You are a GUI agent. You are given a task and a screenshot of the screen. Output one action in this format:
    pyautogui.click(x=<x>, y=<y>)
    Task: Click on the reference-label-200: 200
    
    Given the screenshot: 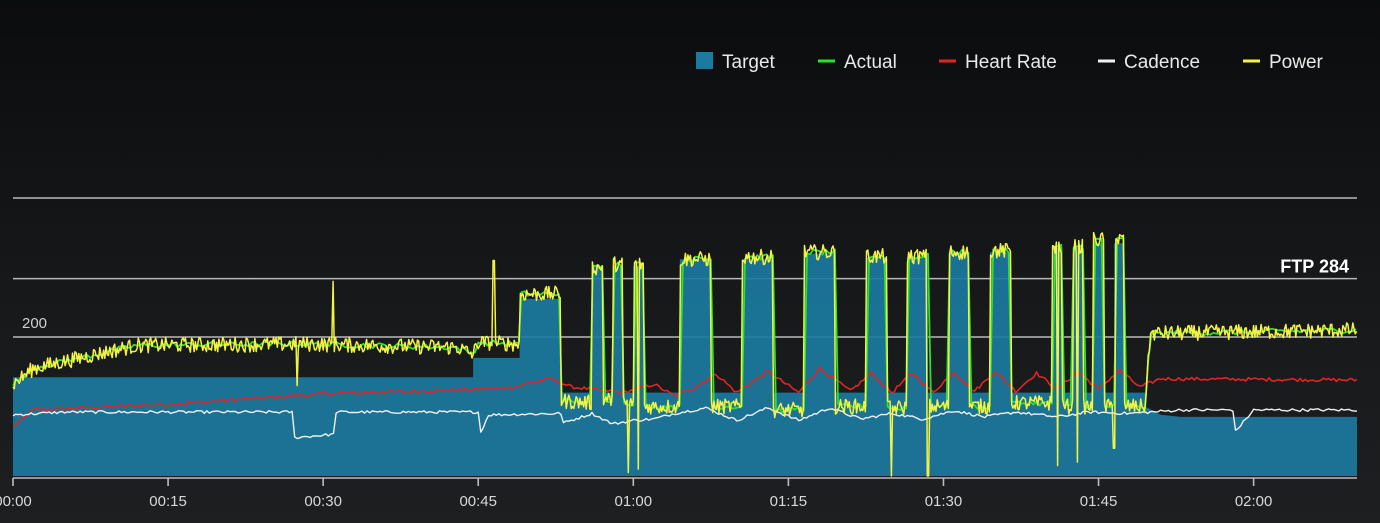 What is the action you would take?
    pyautogui.click(x=34, y=323)
    